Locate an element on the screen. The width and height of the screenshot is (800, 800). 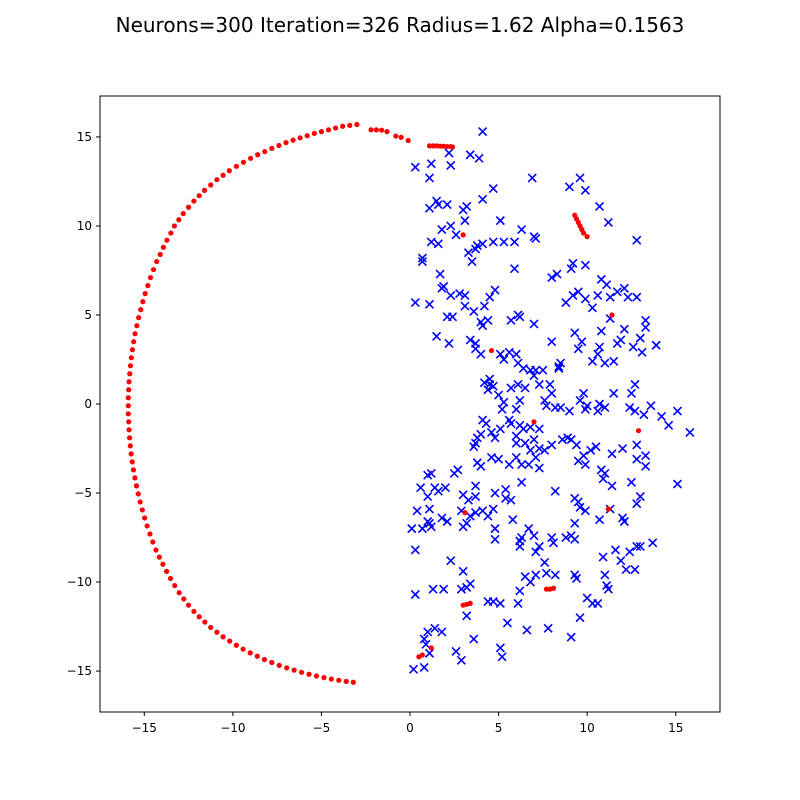
x-tick-label: −5 is located at coordinates (322, 728).